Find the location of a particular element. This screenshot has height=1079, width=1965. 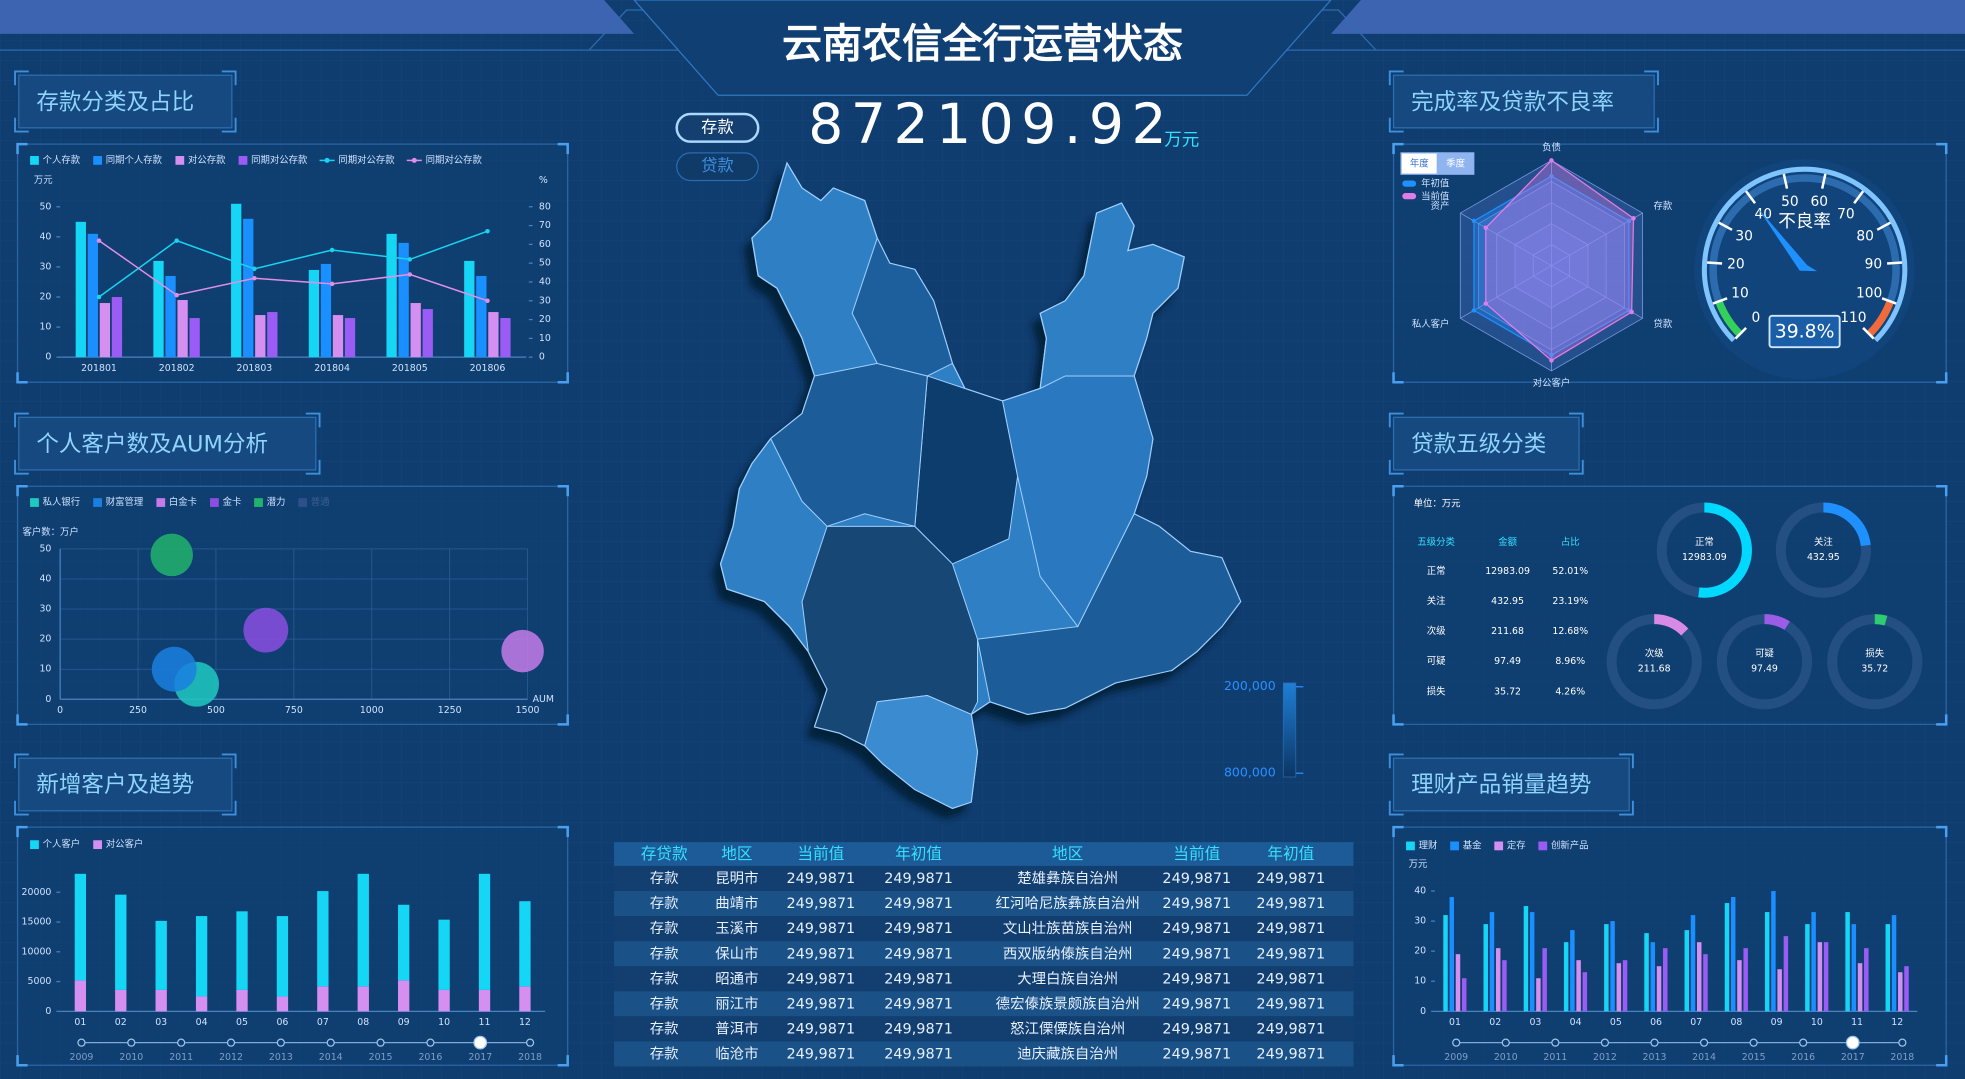

donut-arc is located at coordinates (1823, 550).